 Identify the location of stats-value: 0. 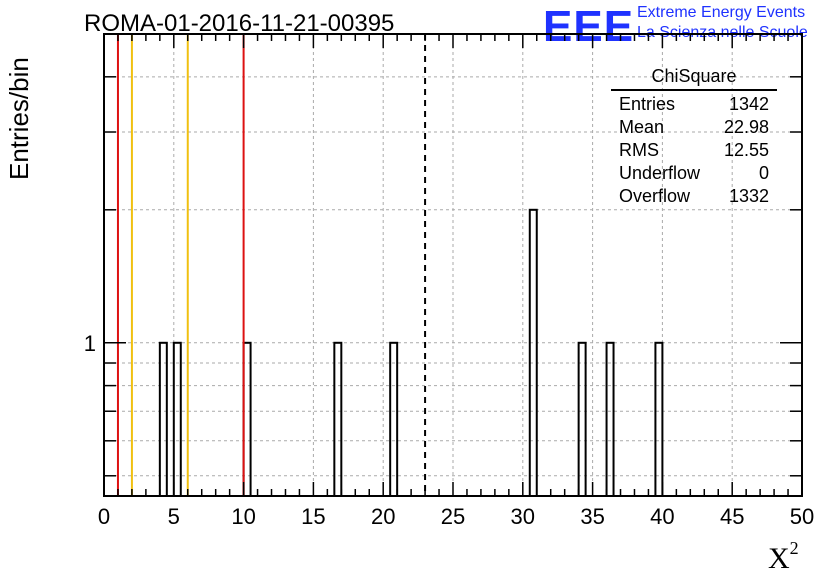
(763, 173).